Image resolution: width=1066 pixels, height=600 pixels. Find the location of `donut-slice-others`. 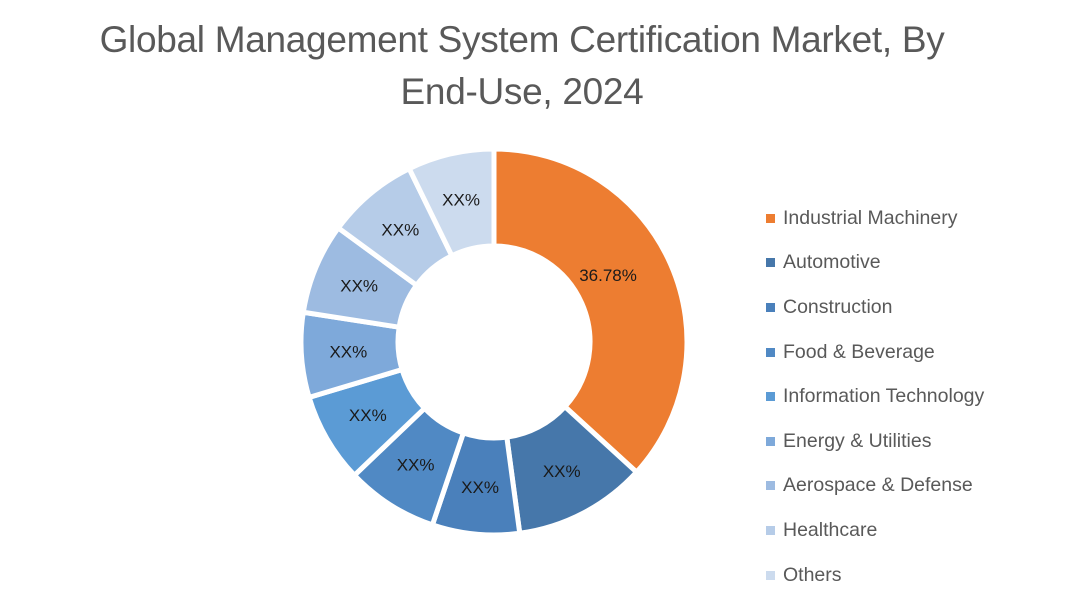

donut-slice-others is located at coordinates (451, 203).